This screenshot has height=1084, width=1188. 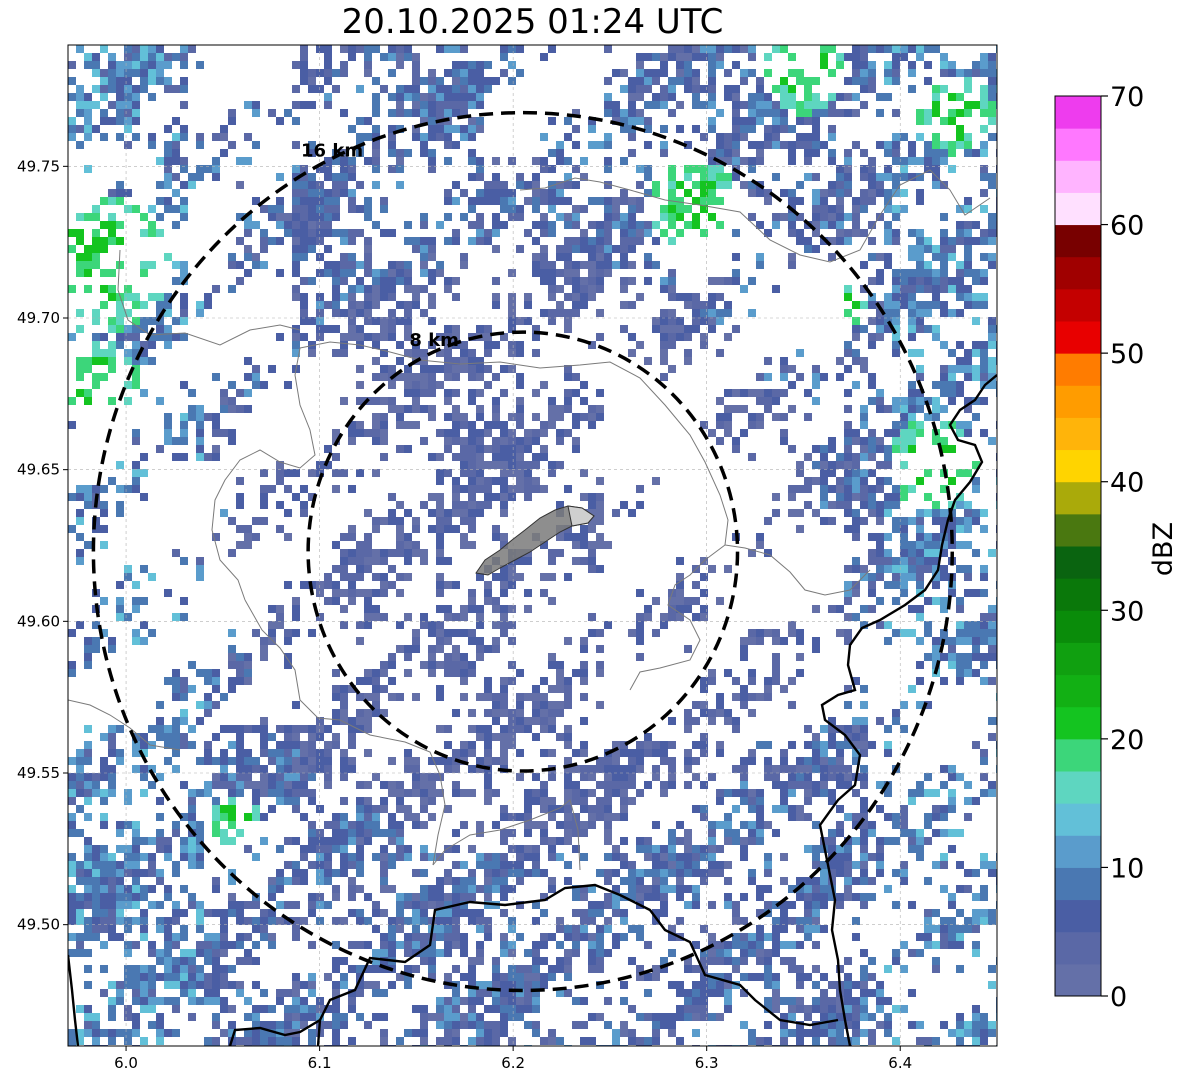 What do you see at coordinates (38, 621) in the screenshot?
I see `y-tick-label: 49.60` at bounding box center [38, 621].